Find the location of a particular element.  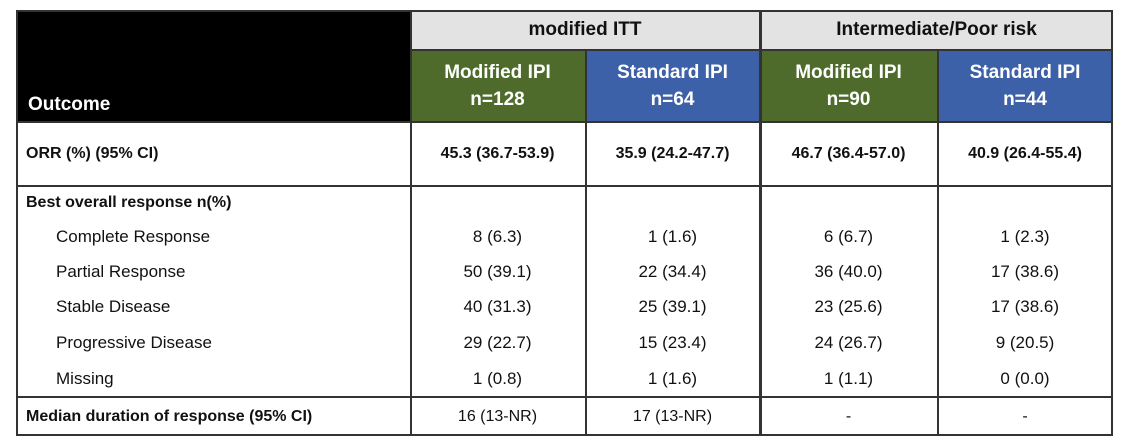

orr-cell: 46.7 (36.4-57.0) is located at coordinates (848, 154).